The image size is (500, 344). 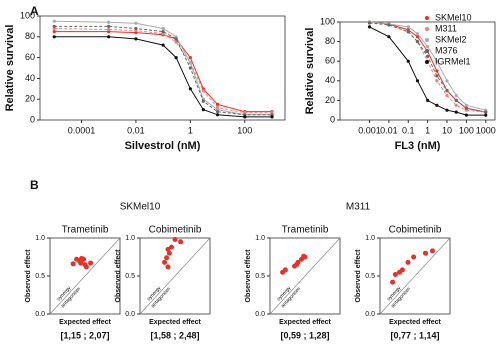 What do you see at coordinates (414, 335) in the screenshot?
I see `annotation: [0,77 ; 1,14]` at bounding box center [414, 335].